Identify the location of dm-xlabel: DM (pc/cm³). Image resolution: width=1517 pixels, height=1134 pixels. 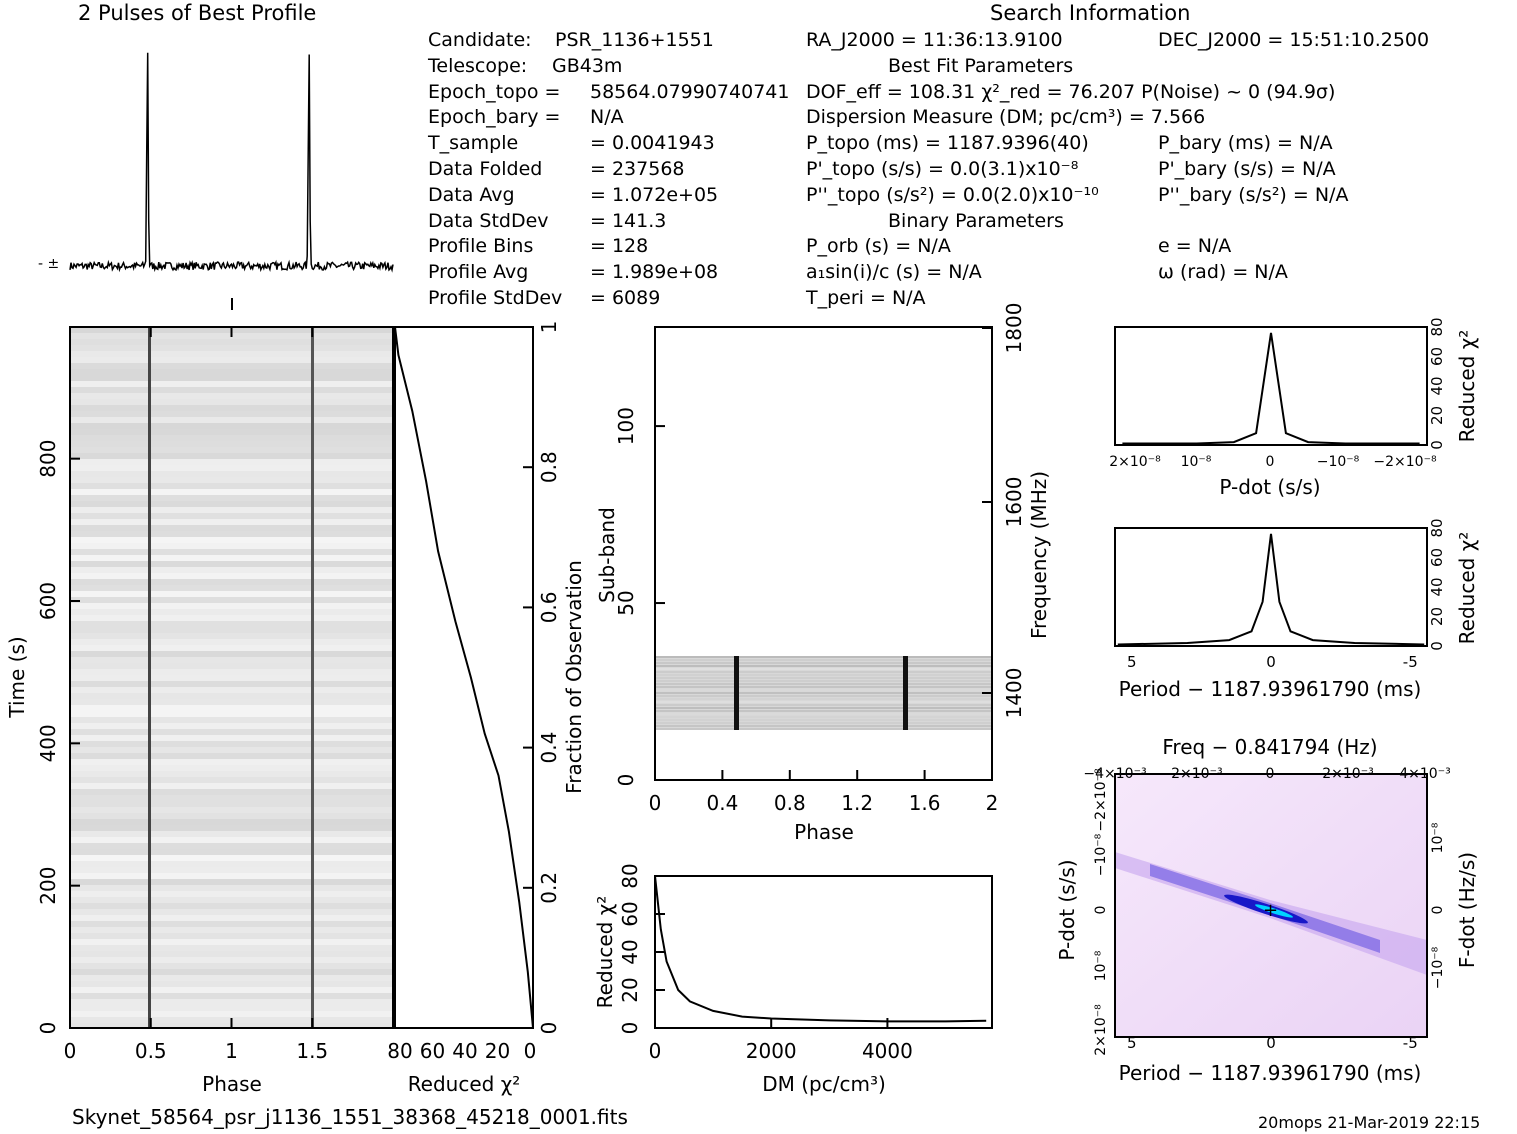
(824, 1084).